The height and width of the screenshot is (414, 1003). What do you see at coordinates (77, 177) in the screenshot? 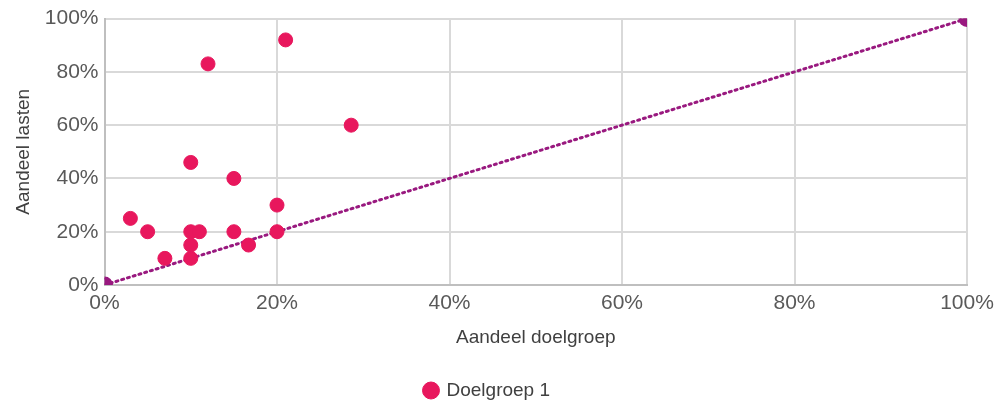
I see `y-tick-label: 40%` at bounding box center [77, 177].